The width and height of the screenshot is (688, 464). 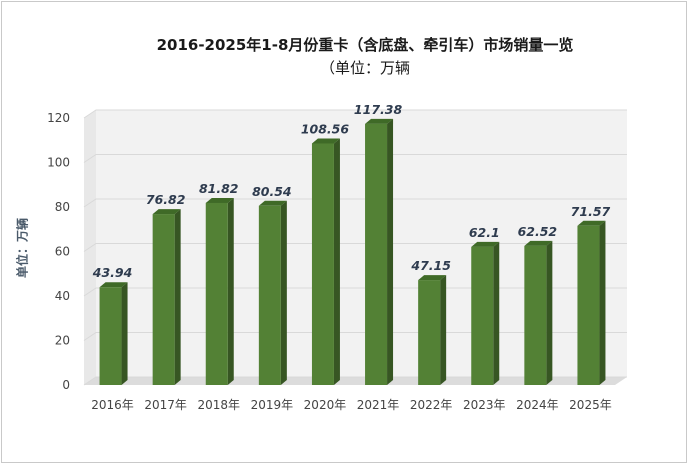 What do you see at coordinates (325, 405) in the screenshot?
I see `x-tick-label: 2020年` at bounding box center [325, 405].